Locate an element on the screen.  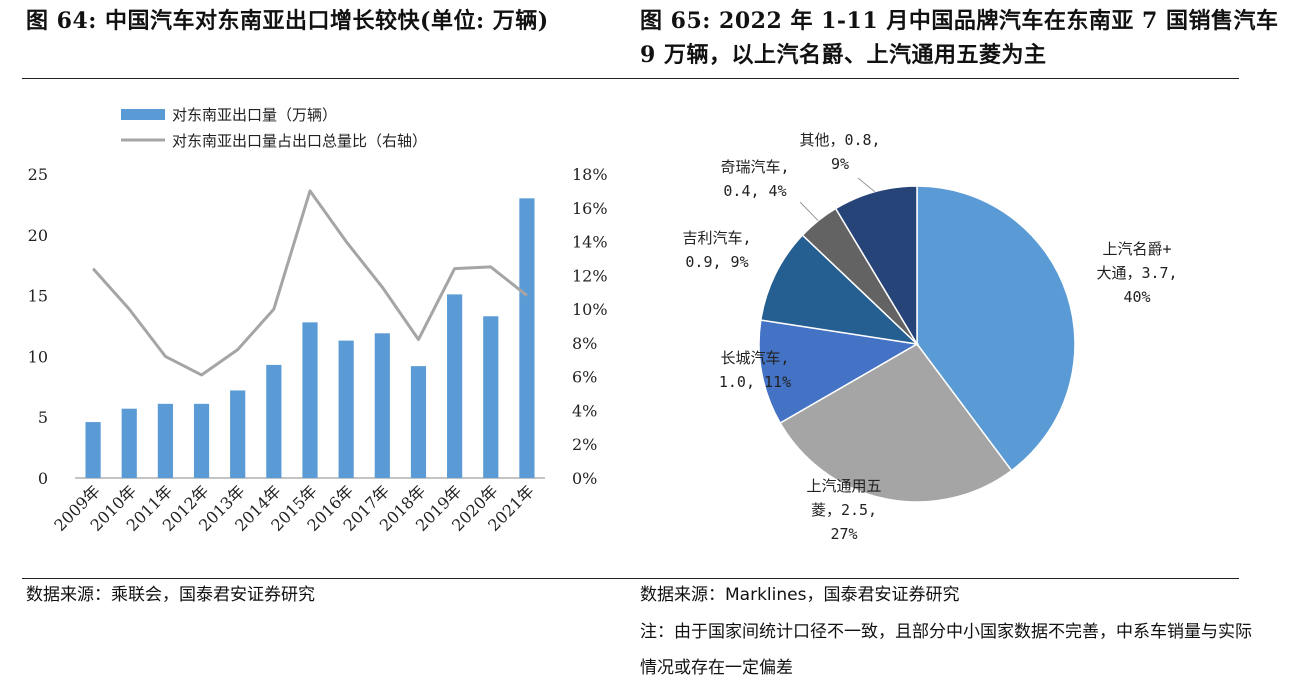
pie-label-4: 0.4, 4% is located at coordinates (754, 191).